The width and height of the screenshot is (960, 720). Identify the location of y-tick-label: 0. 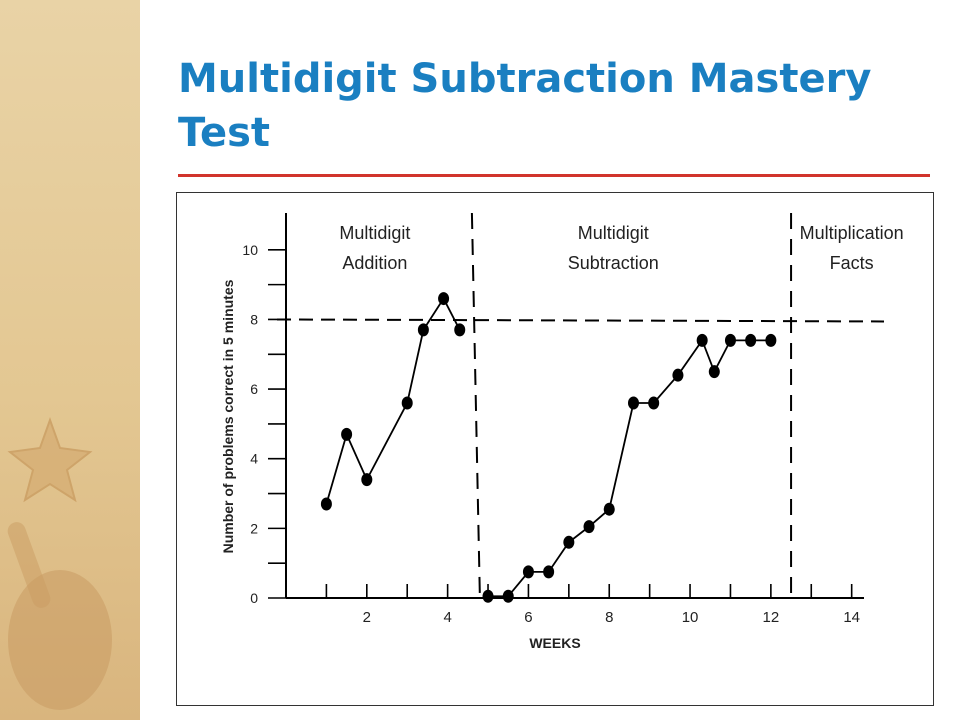
(254, 598).